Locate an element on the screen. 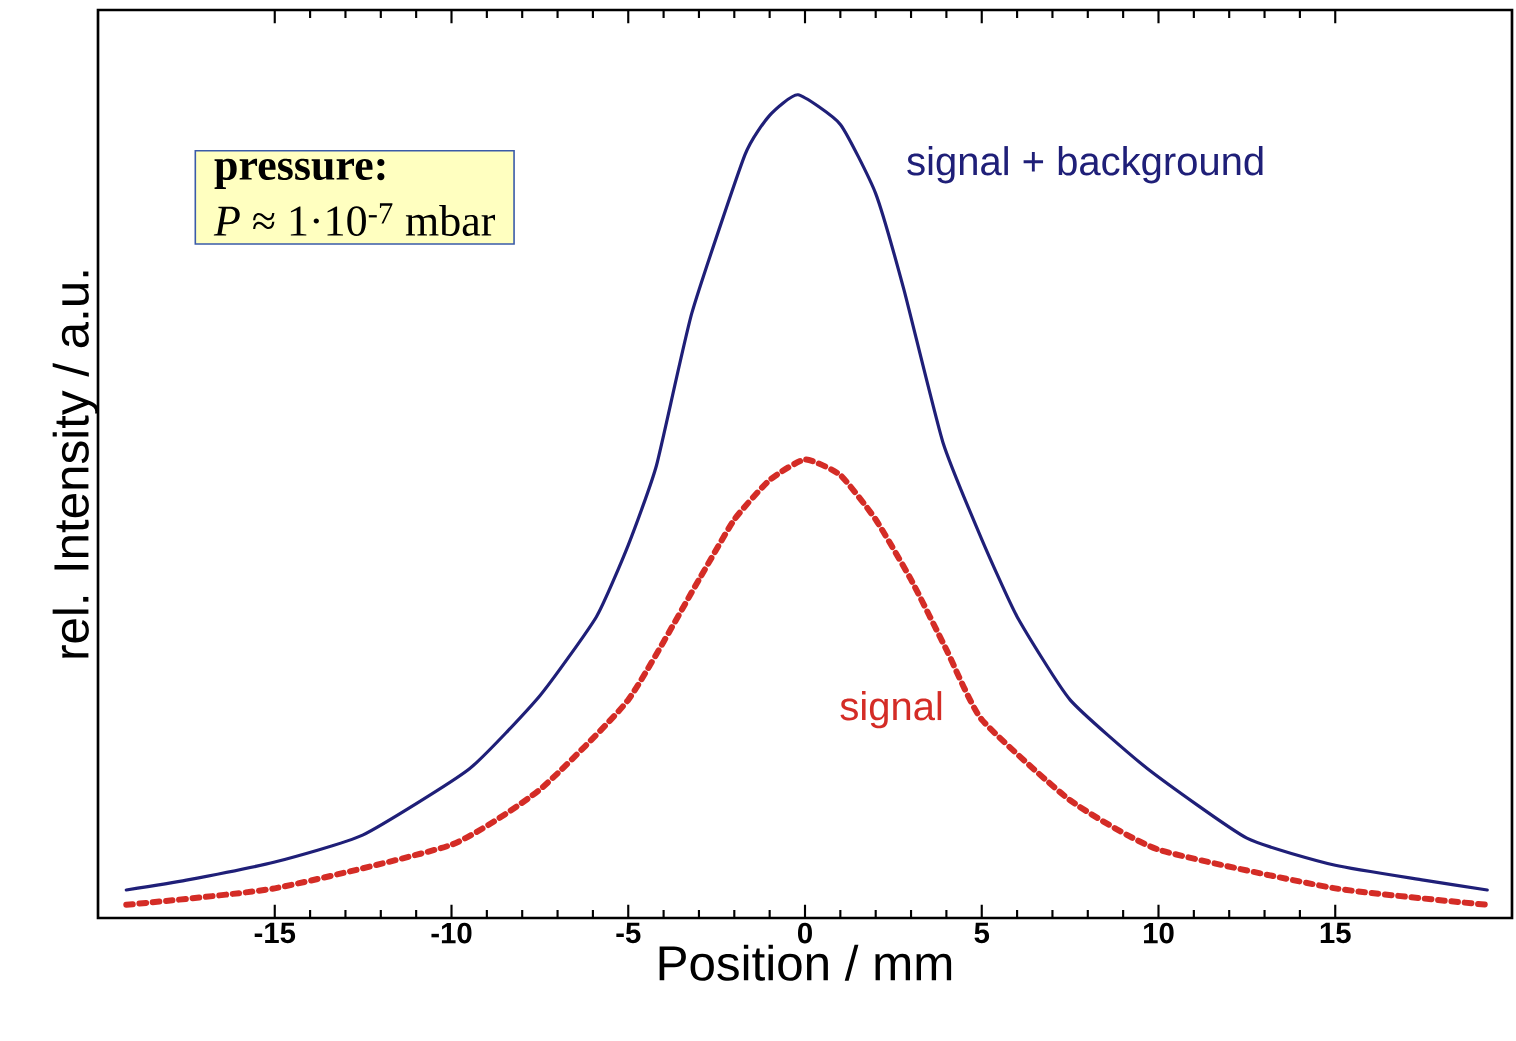 The width and height of the screenshot is (1516, 1041). x-tick-label: 15 is located at coordinates (1335, 933).